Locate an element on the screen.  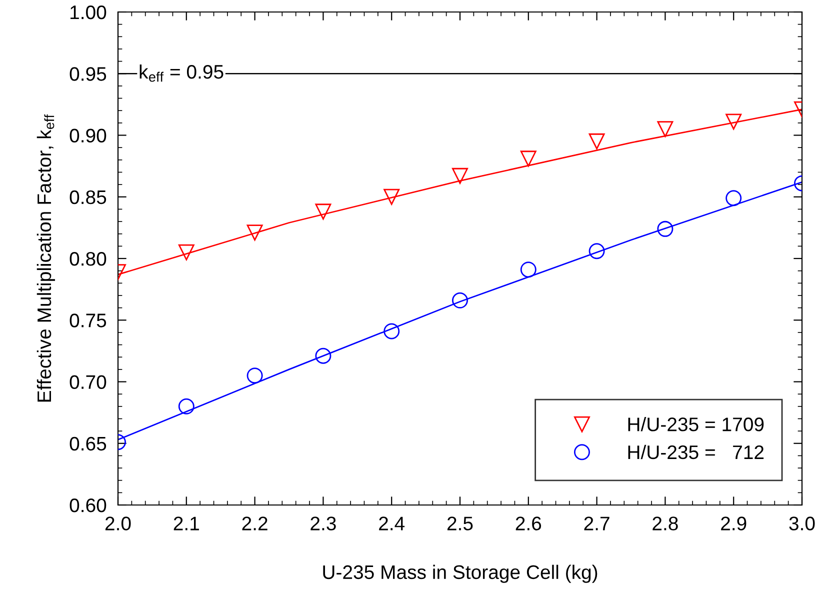
x-tick-label: 2.3 is located at coordinates (323, 523).